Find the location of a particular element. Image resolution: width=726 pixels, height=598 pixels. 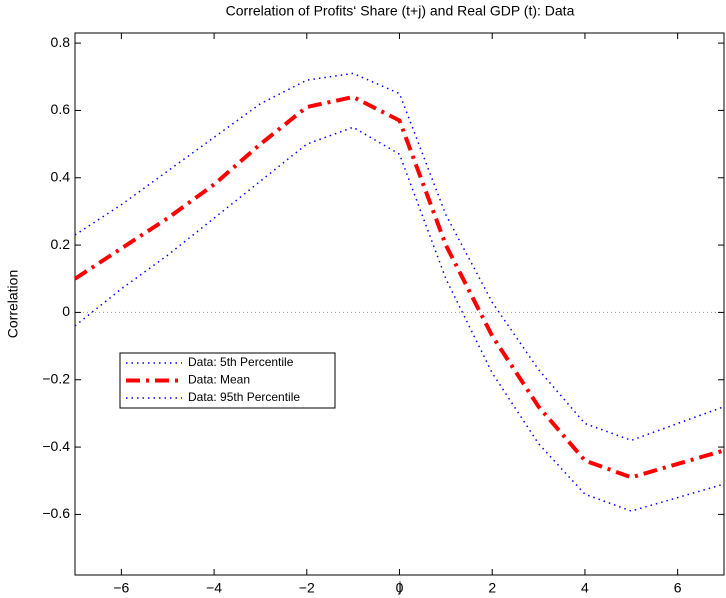

y-tick-label: −0.4 is located at coordinates (56, 446).